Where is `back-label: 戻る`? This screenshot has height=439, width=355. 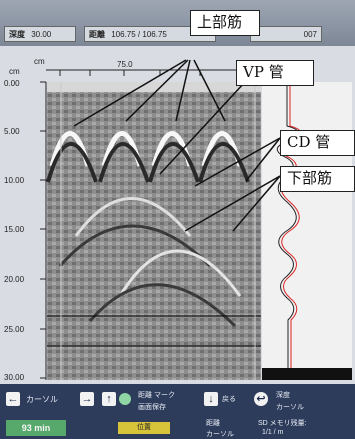
back-label: 戻る is located at coordinates (229, 399).